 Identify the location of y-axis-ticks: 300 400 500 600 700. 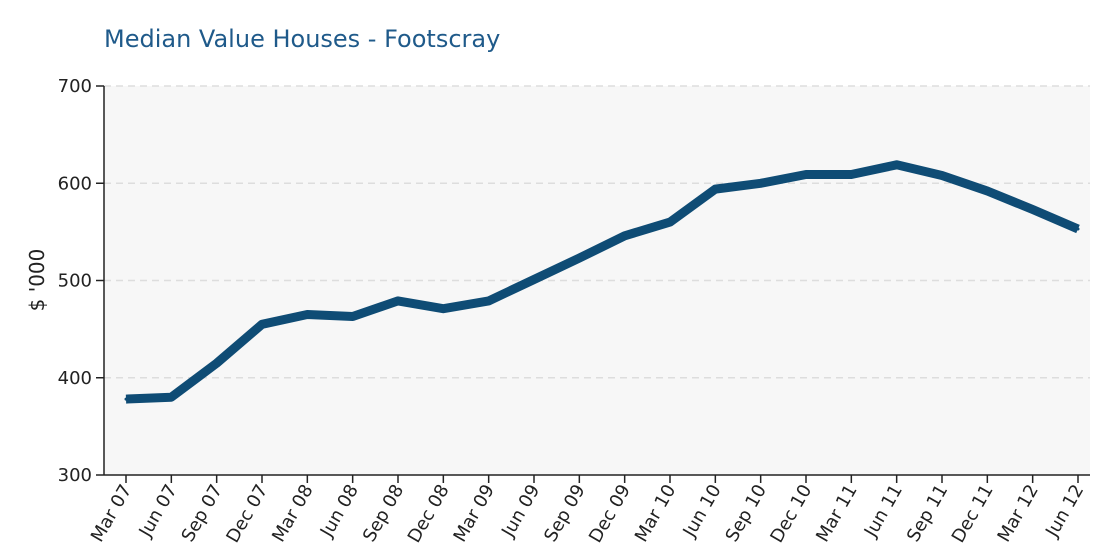
(81, 281).